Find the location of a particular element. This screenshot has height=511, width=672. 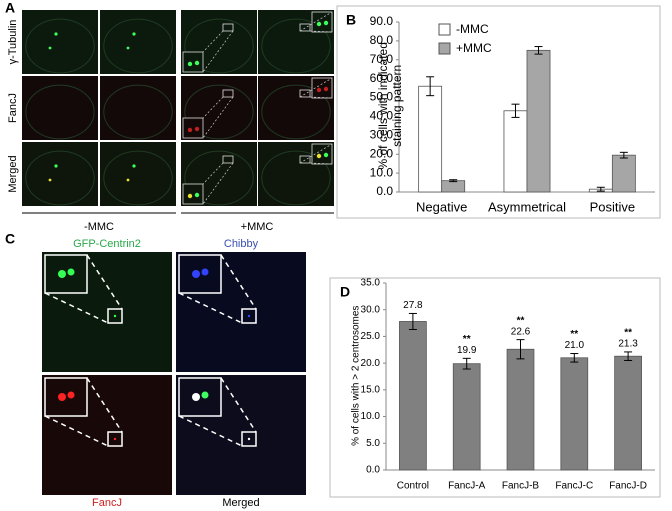

x-tick-label: FancJ-C is located at coordinates (574, 486).